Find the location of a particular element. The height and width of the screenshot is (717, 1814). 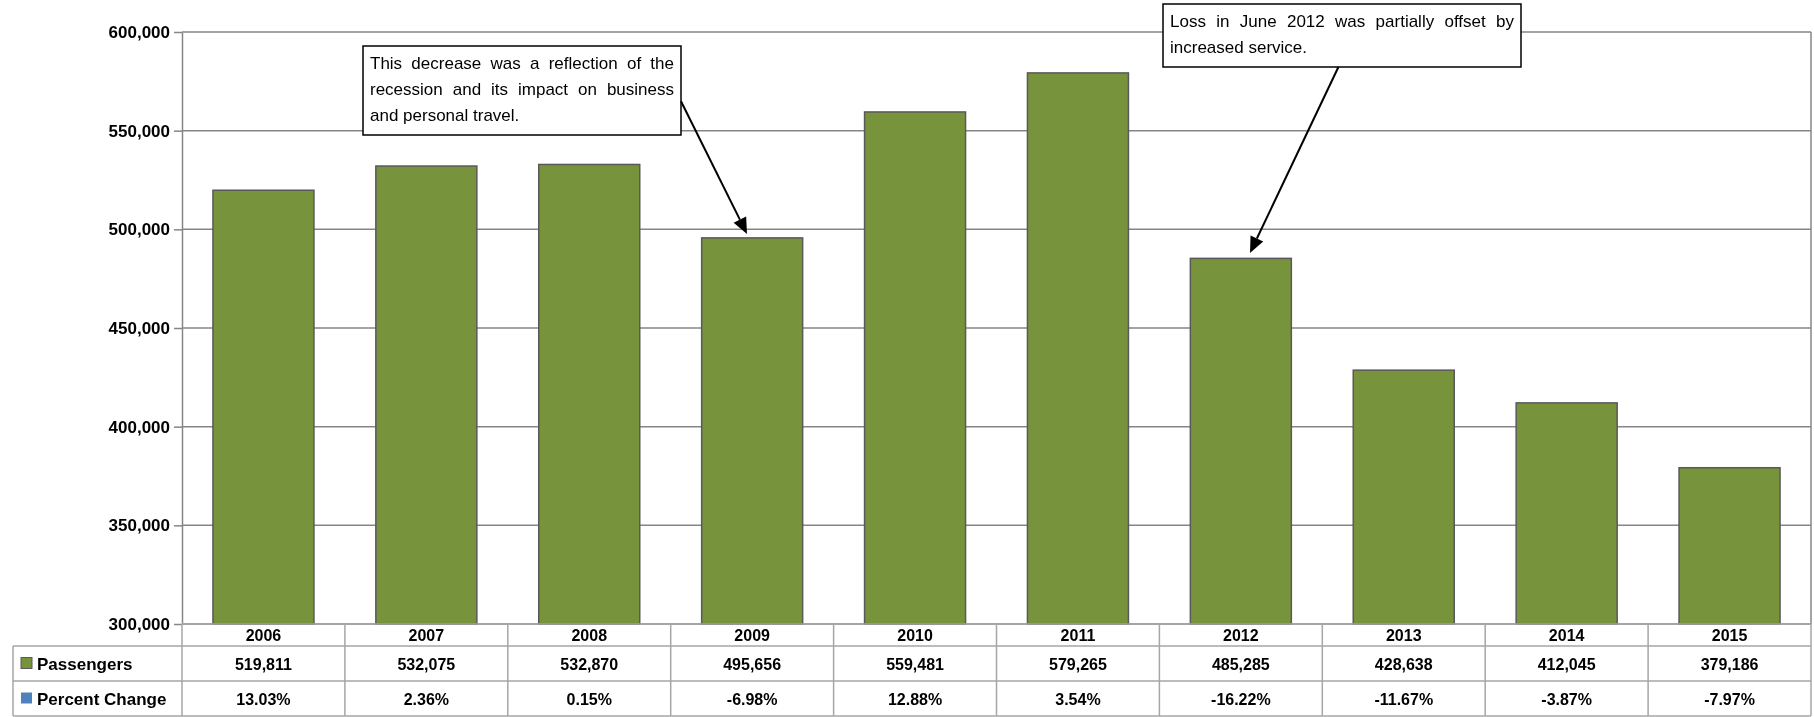

annotation: This decrease was a reflection of the recession and its impact on business and personal travel. is located at coordinates (522, 89).